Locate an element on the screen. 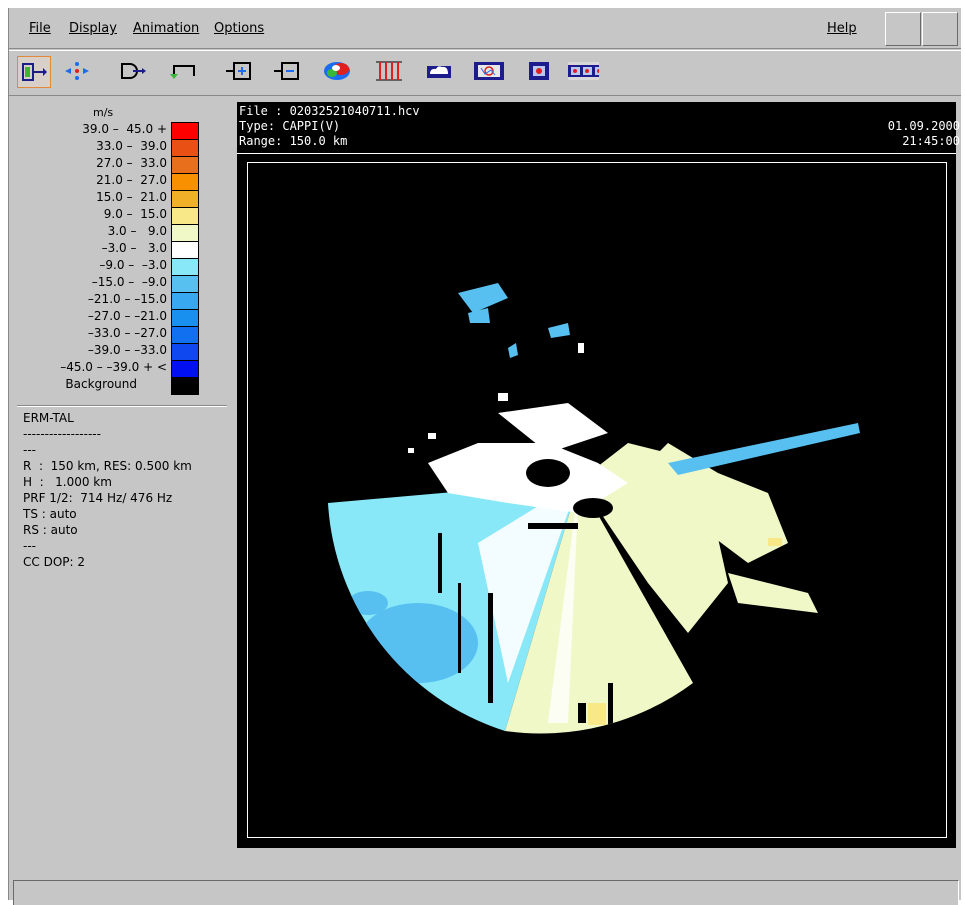 This screenshot has width=965, height=905. legend-entry-label: 21.0 – 27.0 is located at coordinates (131, 180).